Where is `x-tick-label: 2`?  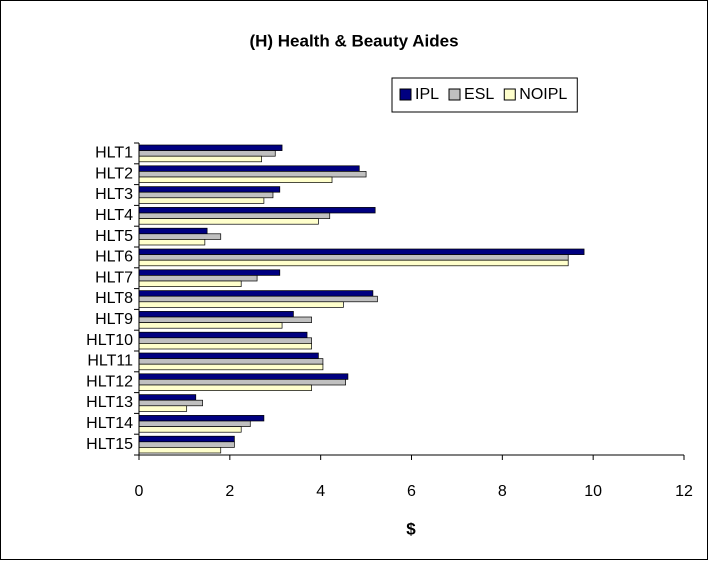 x-tick-label: 2 is located at coordinates (229, 491).